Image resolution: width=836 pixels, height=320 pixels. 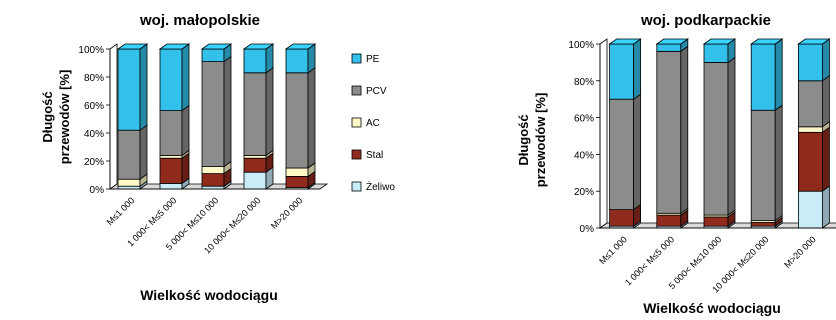 I want to click on legend-label: AC, so click(x=373, y=123).